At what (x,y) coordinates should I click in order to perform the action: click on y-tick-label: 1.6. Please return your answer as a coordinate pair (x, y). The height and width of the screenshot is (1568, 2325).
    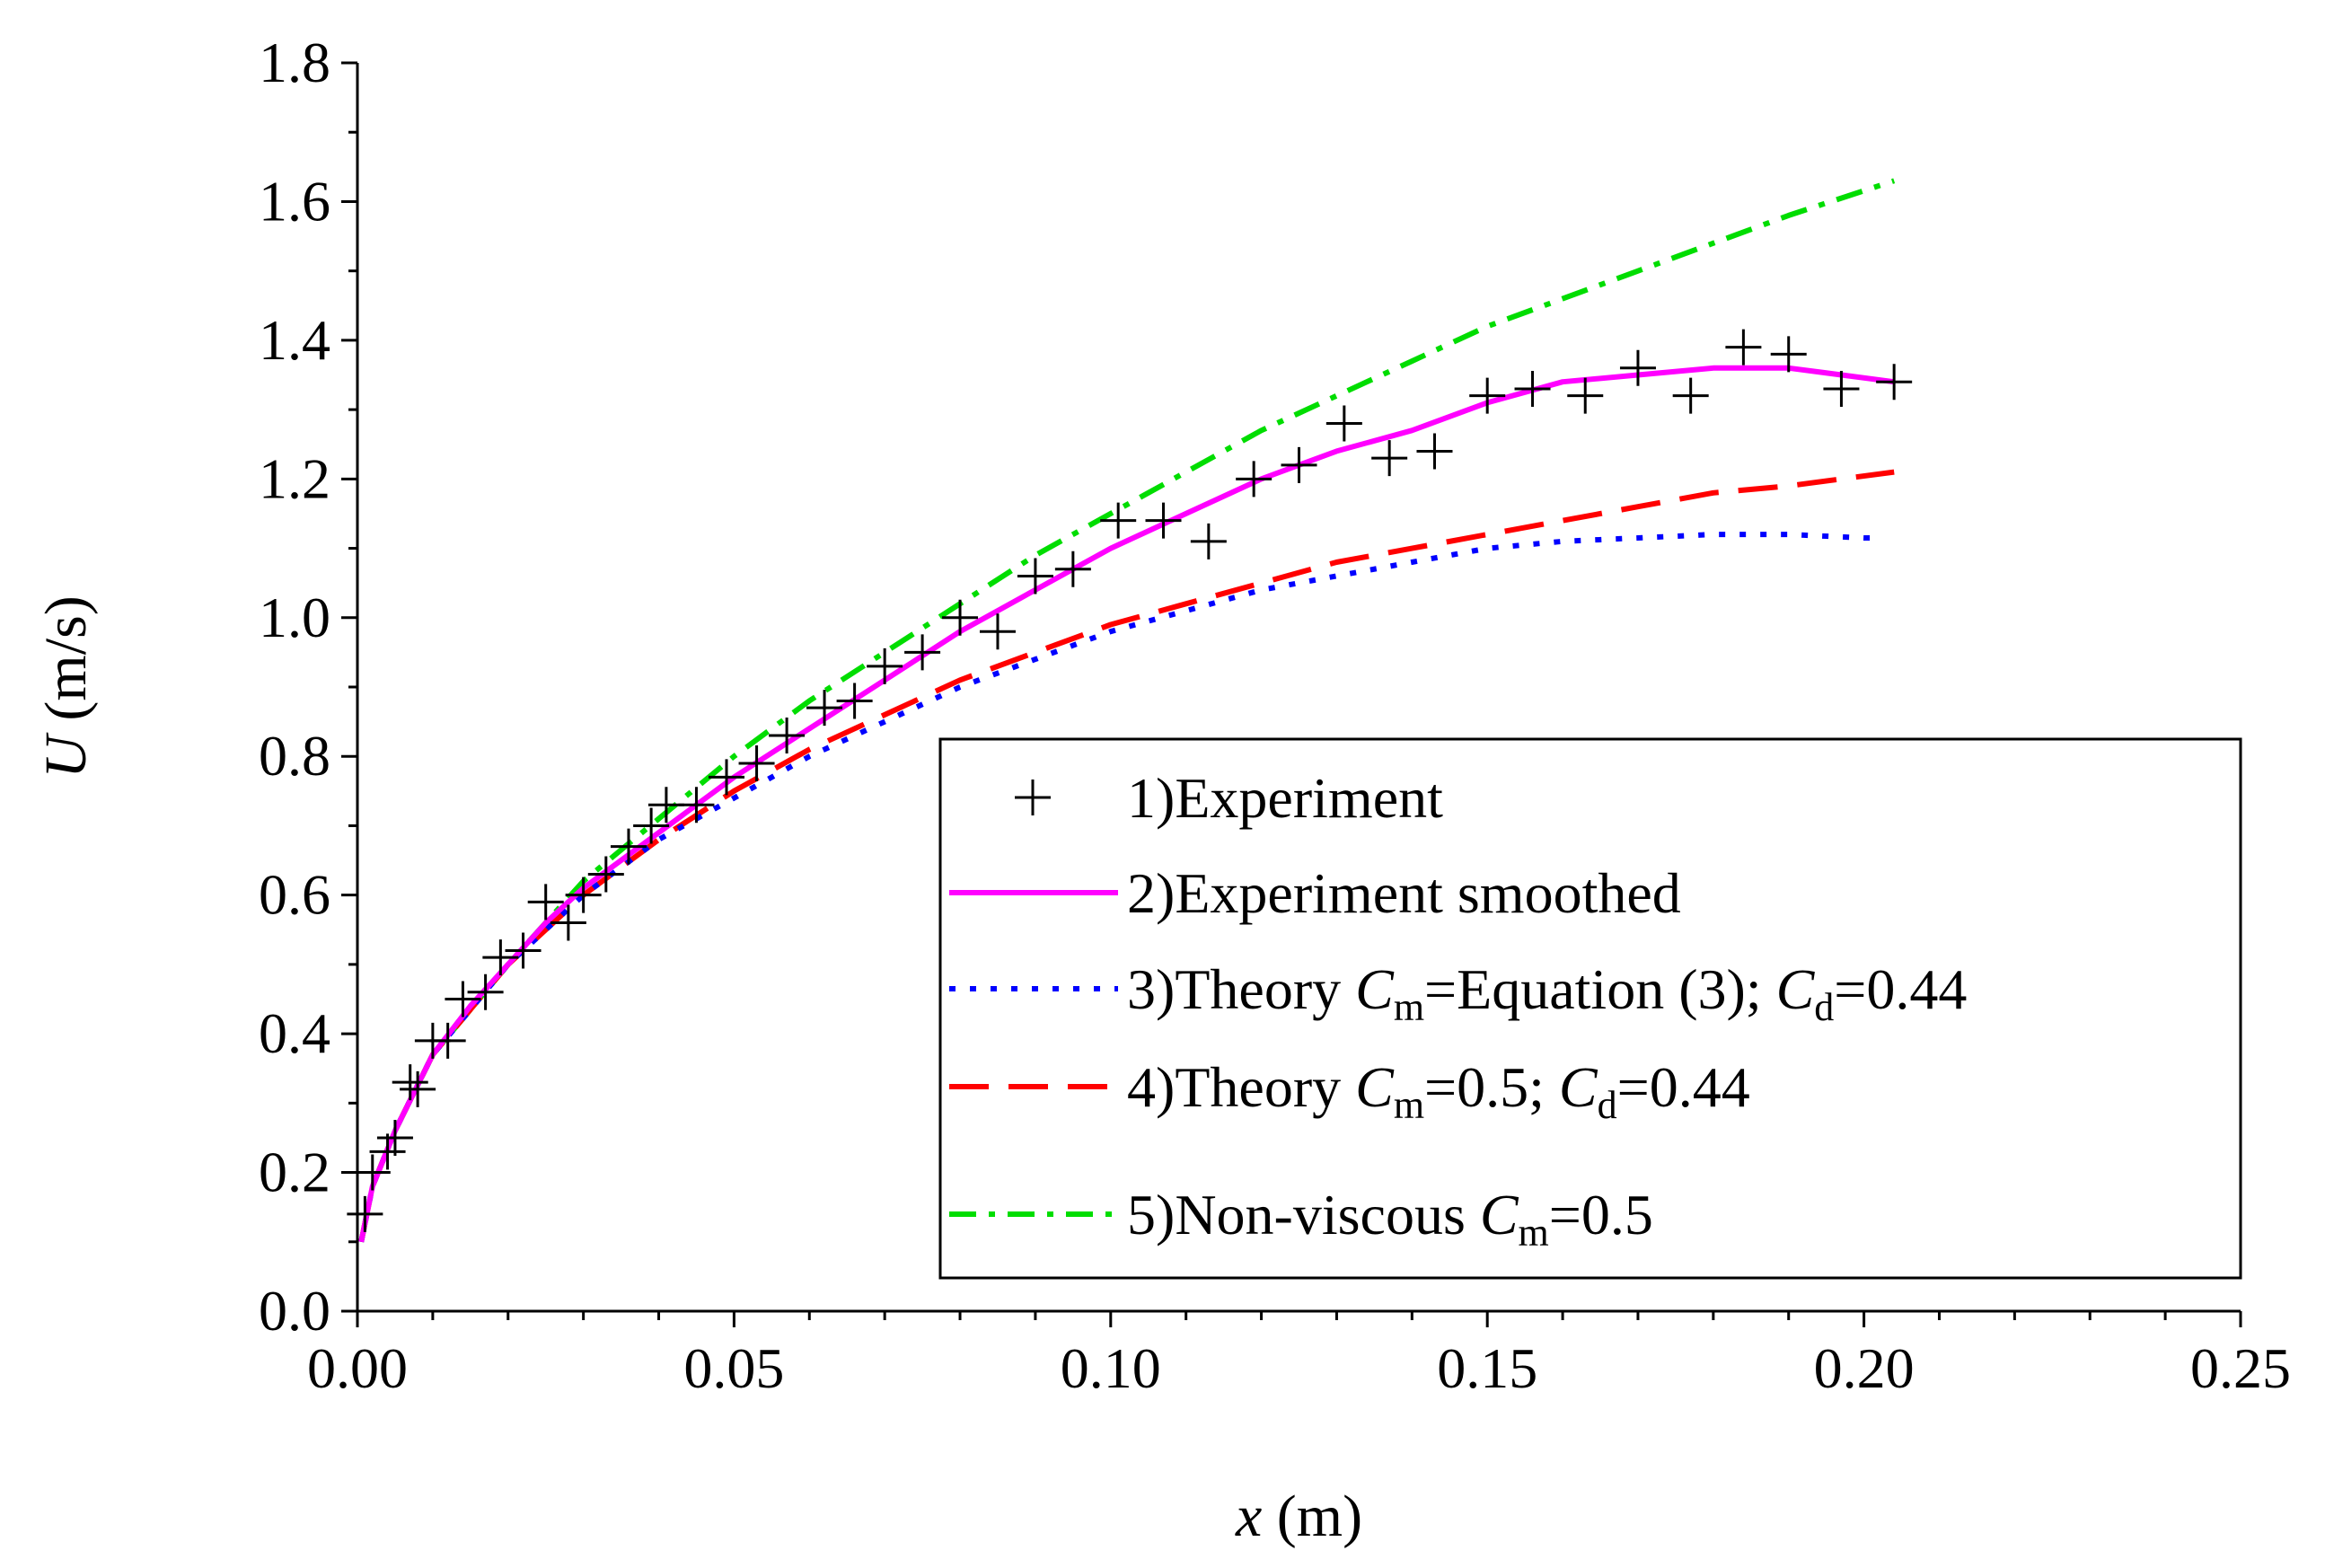
    Looking at the image, I should click on (294, 201).